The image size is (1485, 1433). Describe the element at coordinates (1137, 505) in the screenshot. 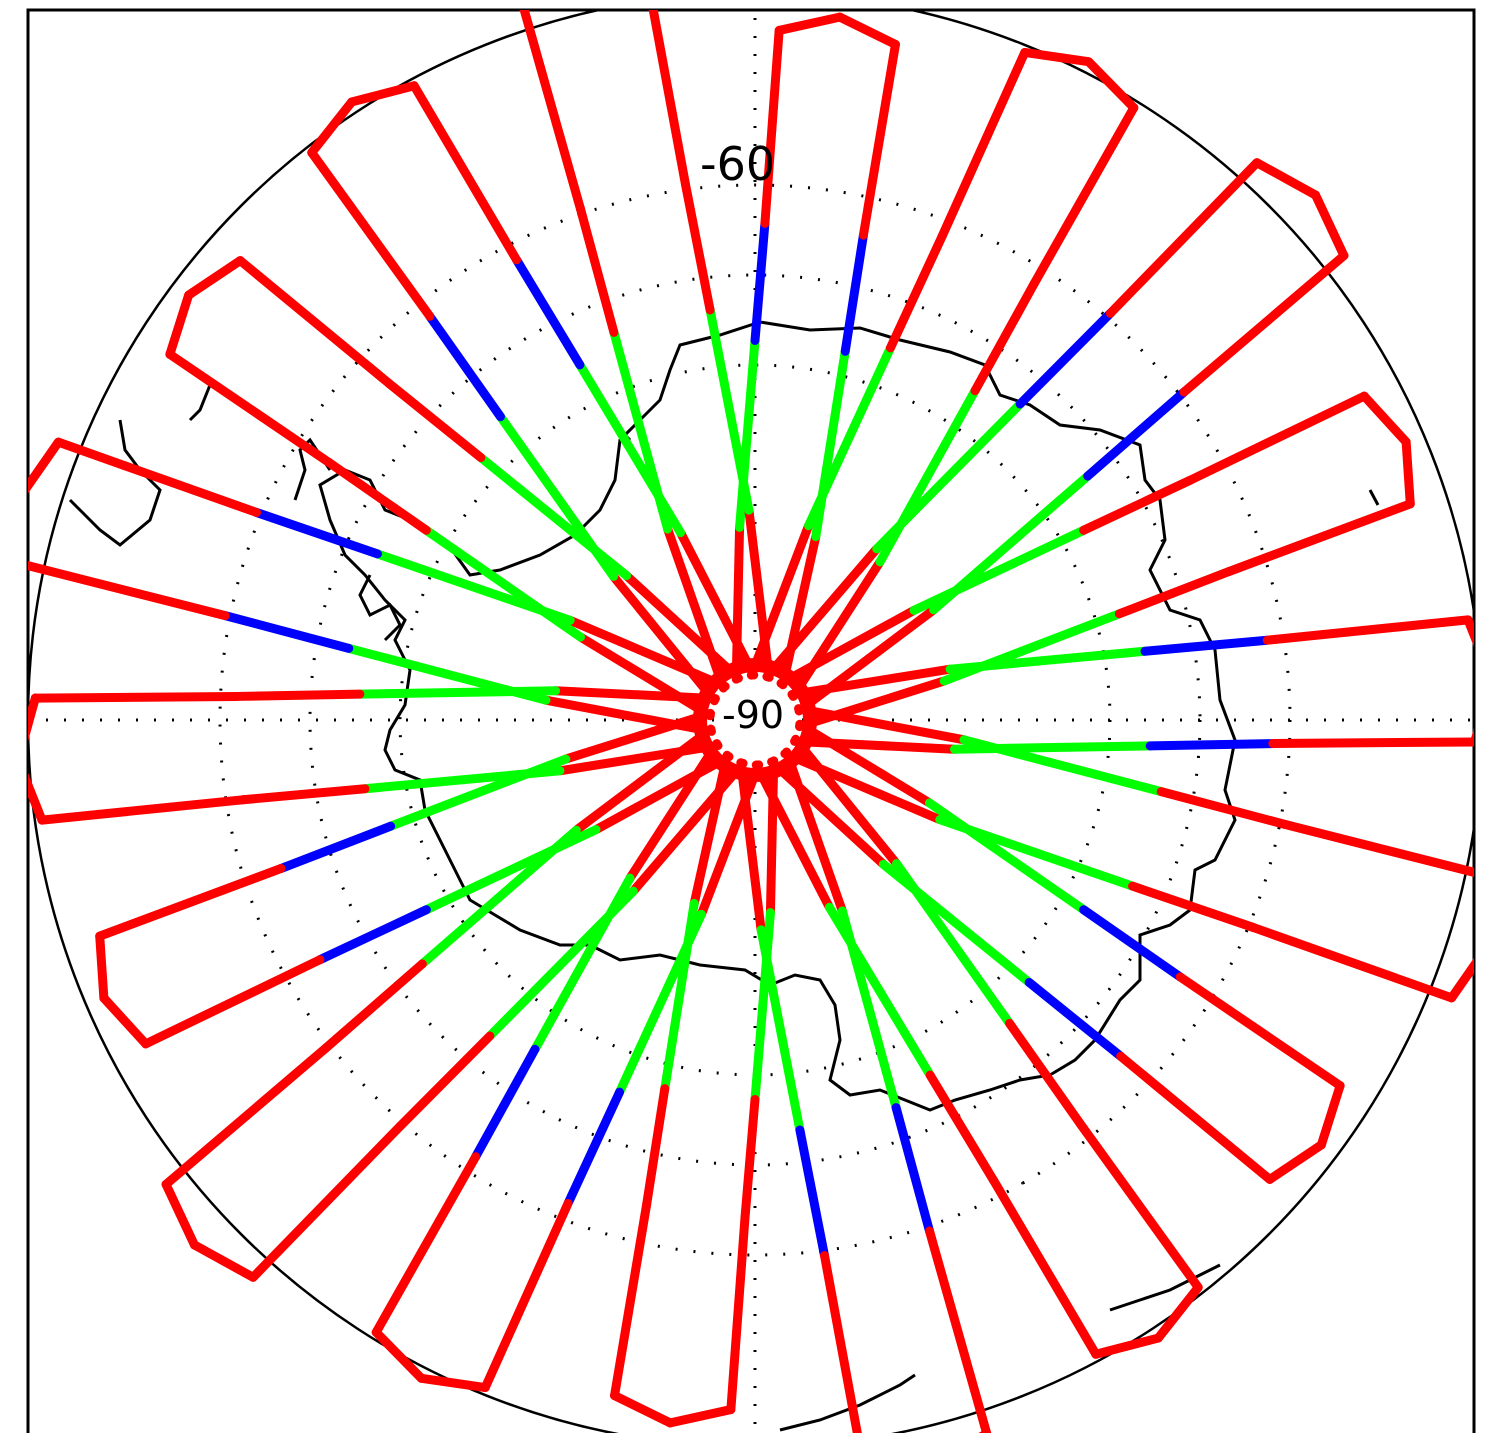

I see `track-3-leg-0-edge` at that location.